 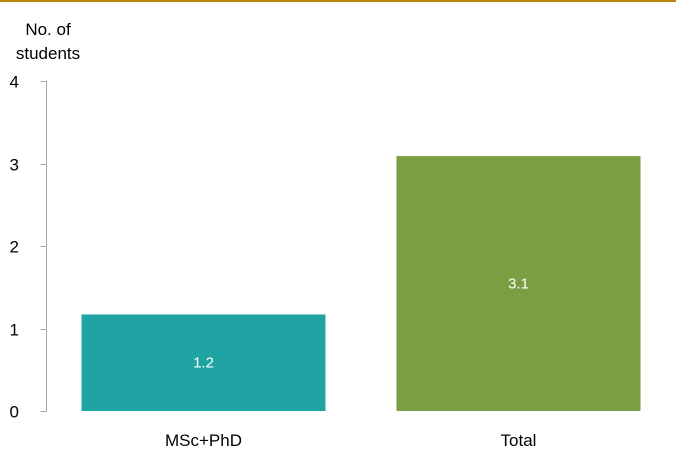 What do you see at coordinates (338, 1) in the screenshot?
I see `top-rule` at bounding box center [338, 1].